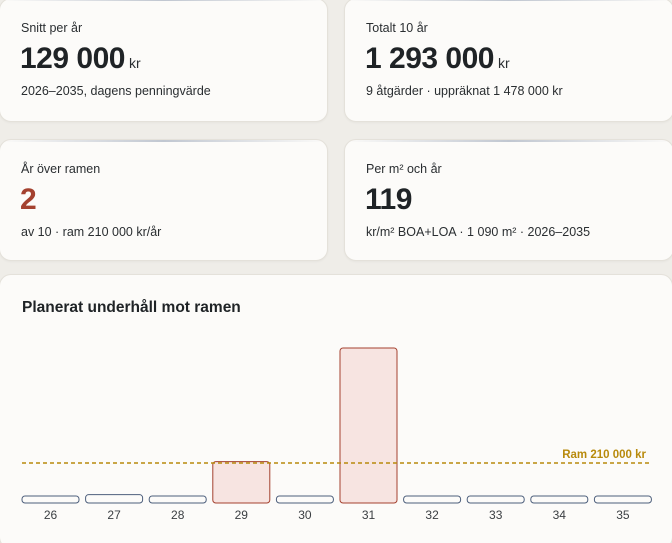 This screenshot has width=672, height=543. I want to click on stat-label: Totalt 10 år, so click(397, 28).